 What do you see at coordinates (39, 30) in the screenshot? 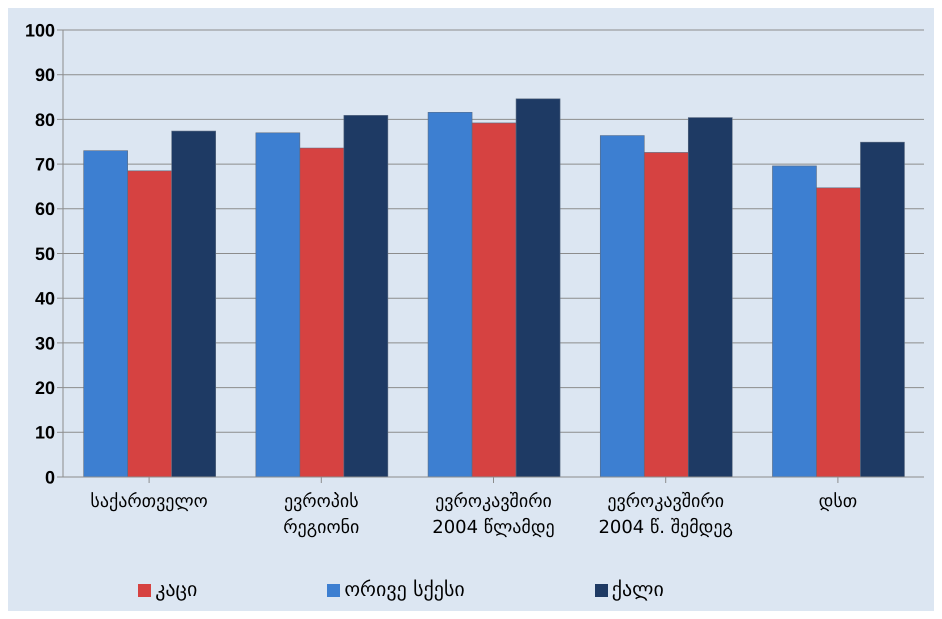
I see `y-tick-label: 100` at bounding box center [39, 30].